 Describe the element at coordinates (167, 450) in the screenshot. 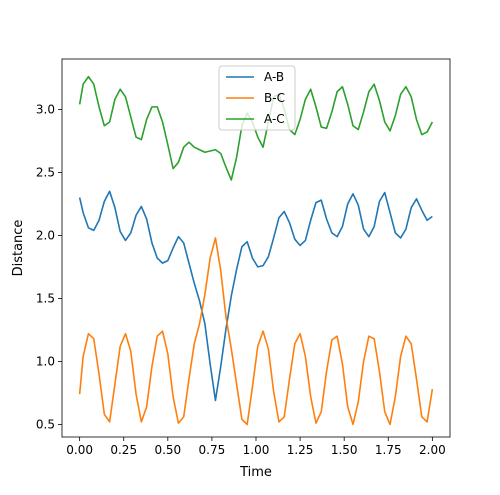

I see `x-tick-label: 0.50` at that location.